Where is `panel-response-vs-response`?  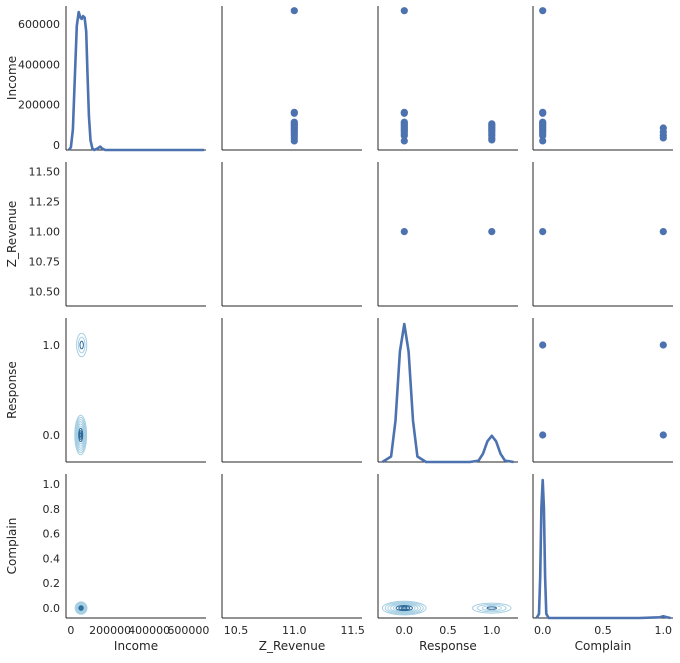 panel-response-vs-response is located at coordinates (447, 391).